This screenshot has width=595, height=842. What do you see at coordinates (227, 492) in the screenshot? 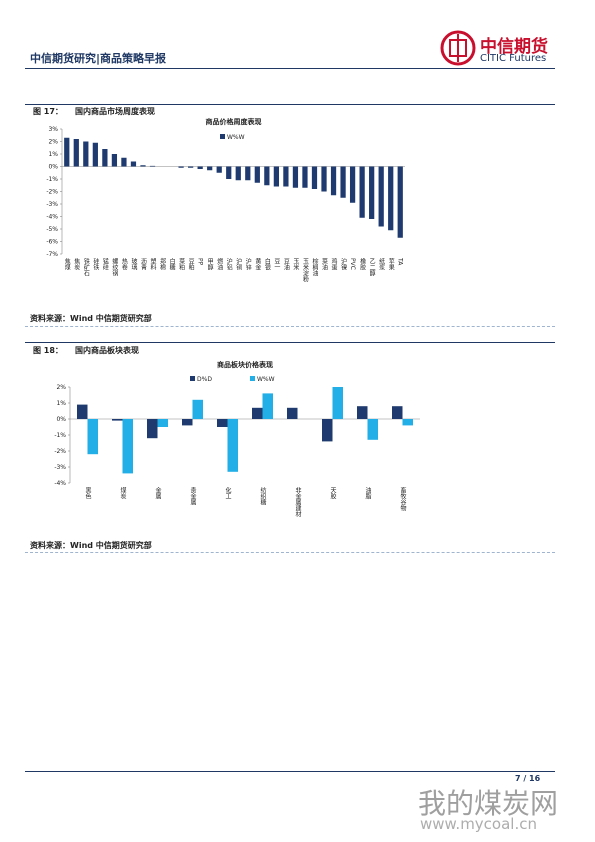
I see `x-tick-label: 化工` at bounding box center [227, 492].